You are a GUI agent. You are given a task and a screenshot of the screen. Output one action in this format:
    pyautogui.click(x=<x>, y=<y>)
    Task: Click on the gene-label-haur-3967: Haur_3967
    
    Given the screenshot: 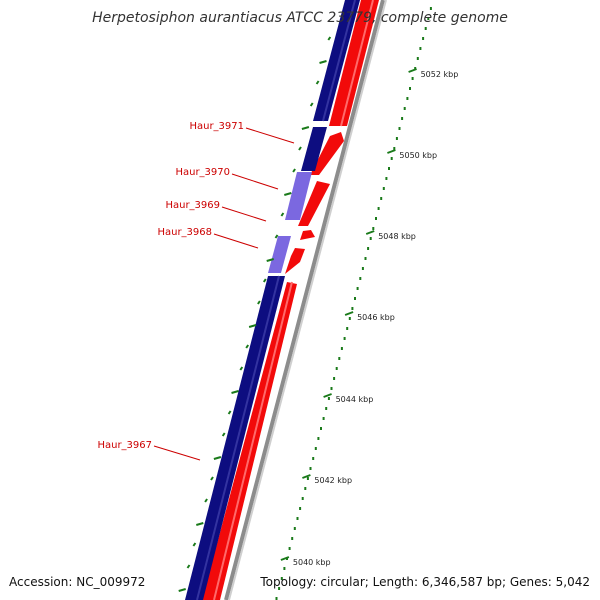 What is the action you would take?
    pyautogui.click(x=124, y=445)
    